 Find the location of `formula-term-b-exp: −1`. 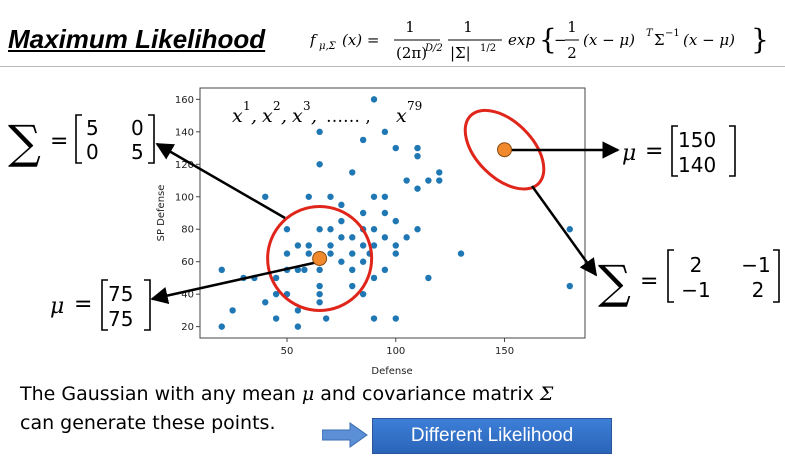

formula-term-b-exp: −1 is located at coordinates (672, 33).